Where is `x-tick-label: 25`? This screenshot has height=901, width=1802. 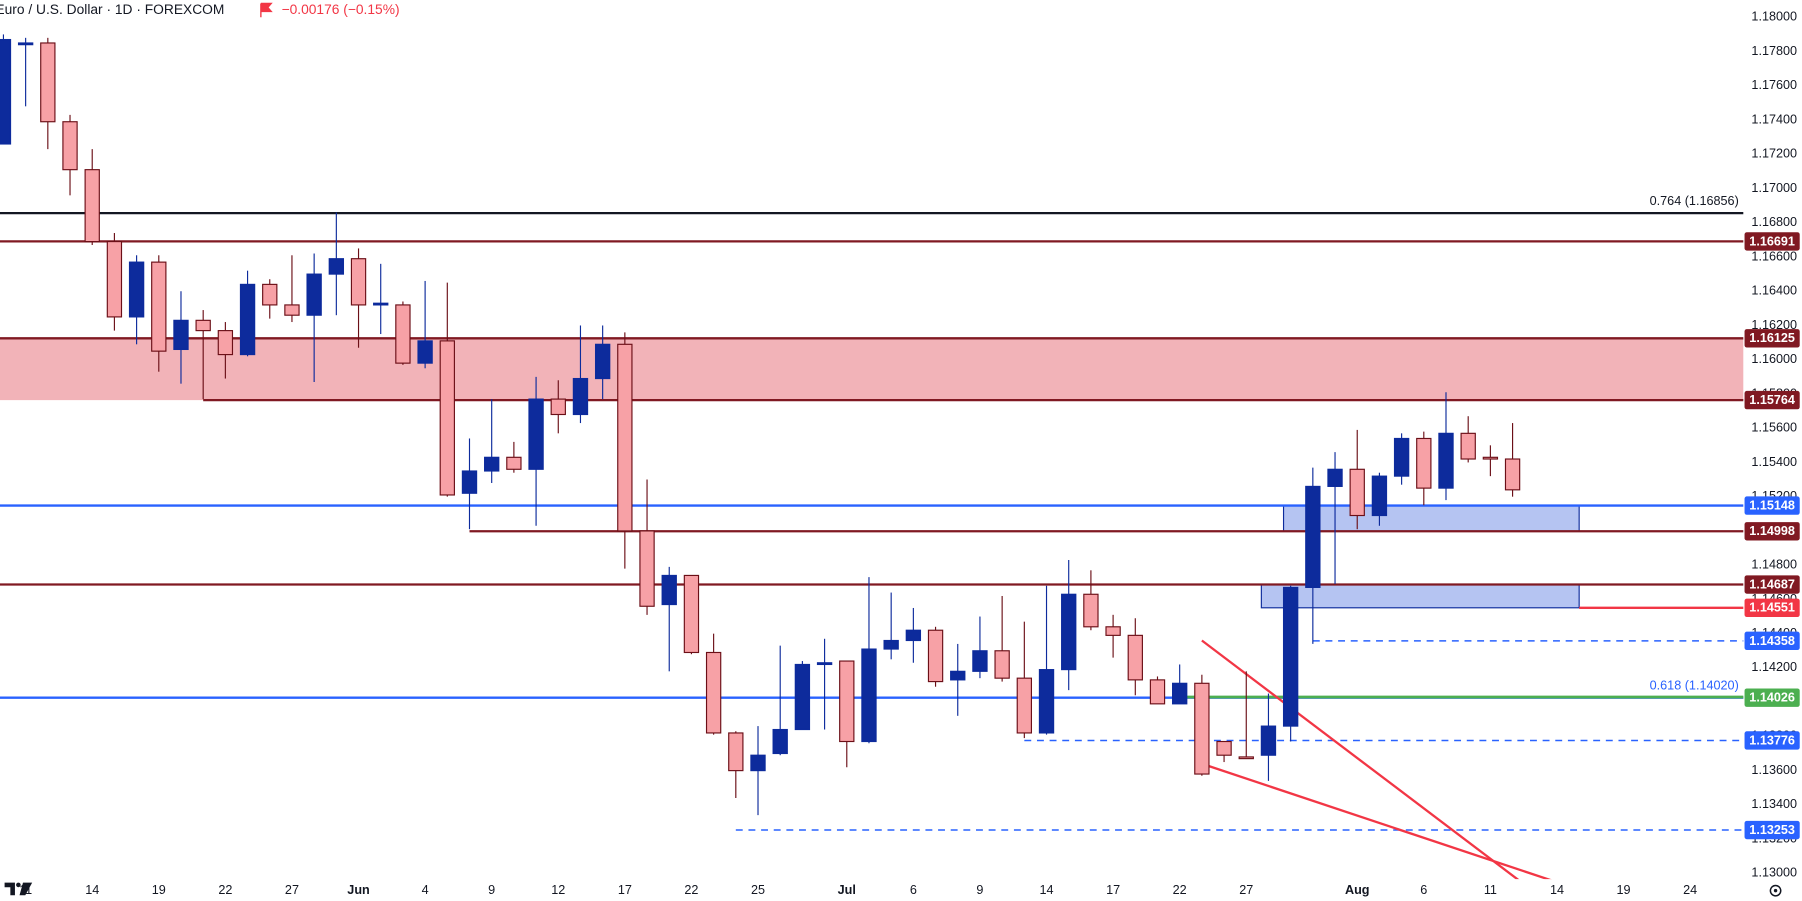
x-tick-label: 25 is located at coordinates (758, 890).